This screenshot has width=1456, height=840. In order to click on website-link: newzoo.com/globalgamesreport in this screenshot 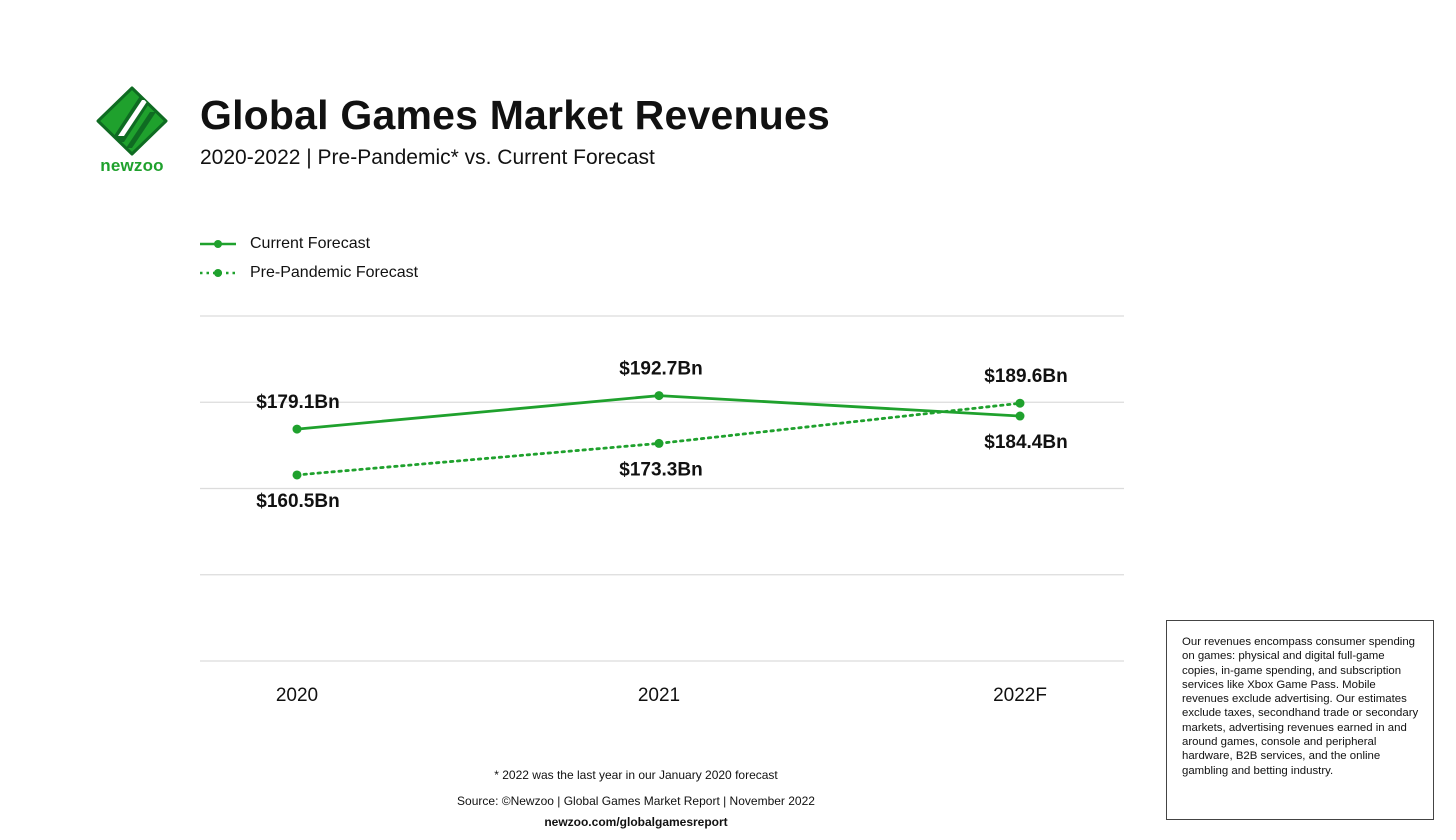, I will do `click(636, 822)`.